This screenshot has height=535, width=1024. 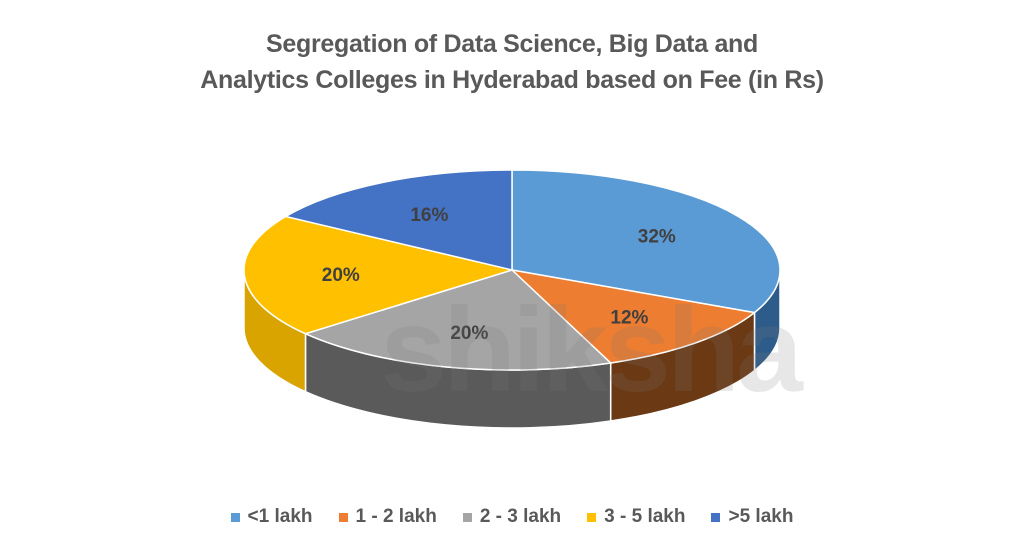 What do you see at coordinates (761, 516) in the screenshot?
I see `legend-label-4: >5 lakh` at bounding box center [761, 516].